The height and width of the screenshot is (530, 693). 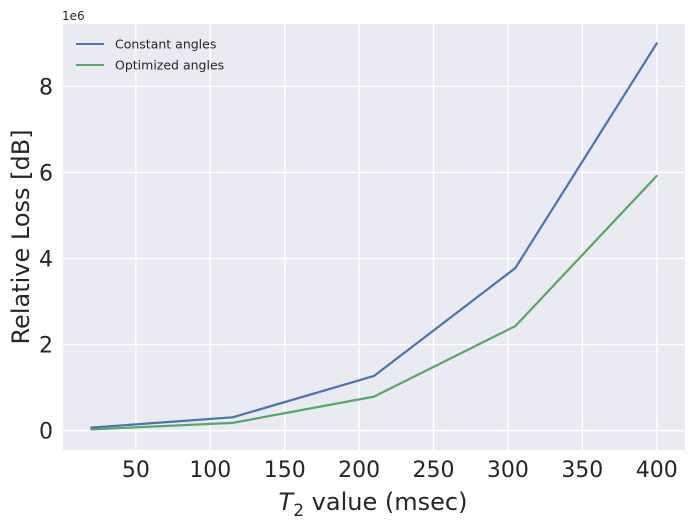 I want to click on x-tick-label: 100, so click(x=210, y=470).